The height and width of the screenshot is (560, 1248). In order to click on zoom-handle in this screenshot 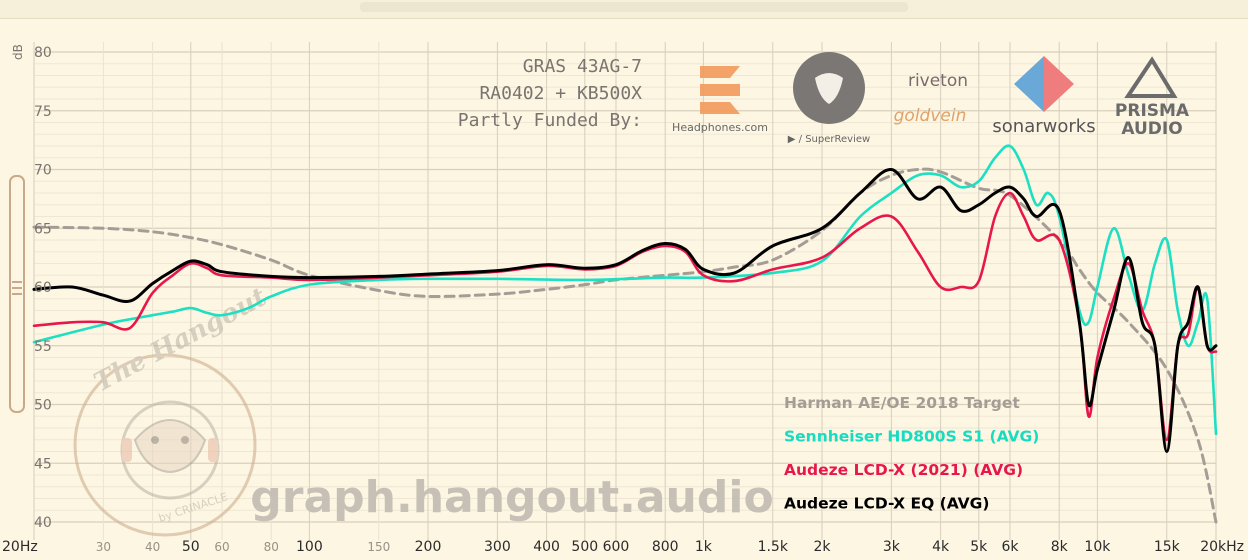, I will do `click(17, 294)`.